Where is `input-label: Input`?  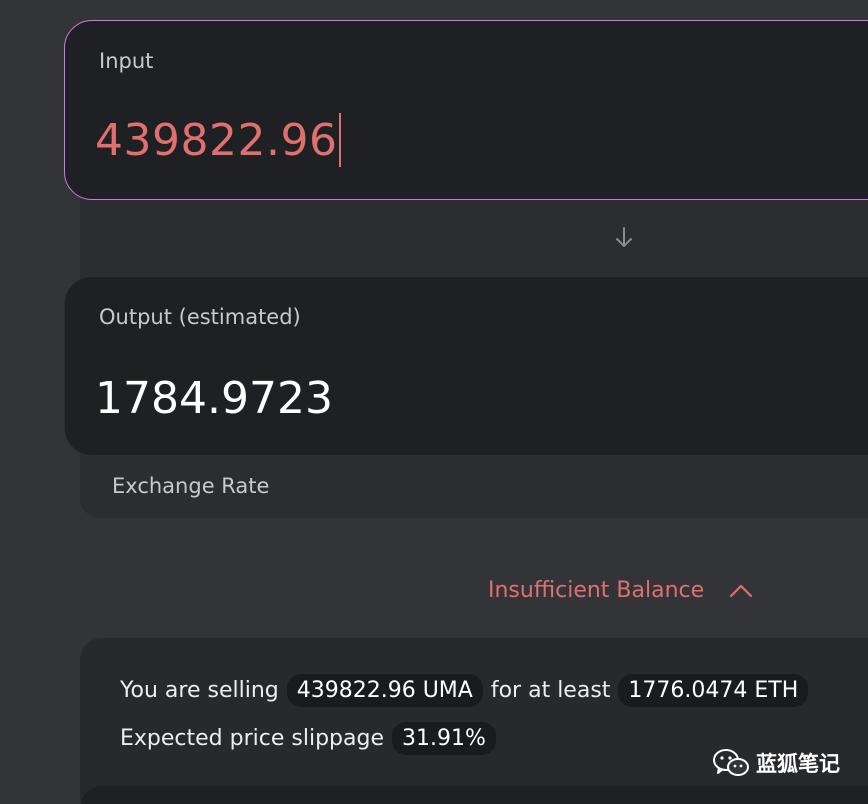
input-label: Input is located at coordinates (126, 61).